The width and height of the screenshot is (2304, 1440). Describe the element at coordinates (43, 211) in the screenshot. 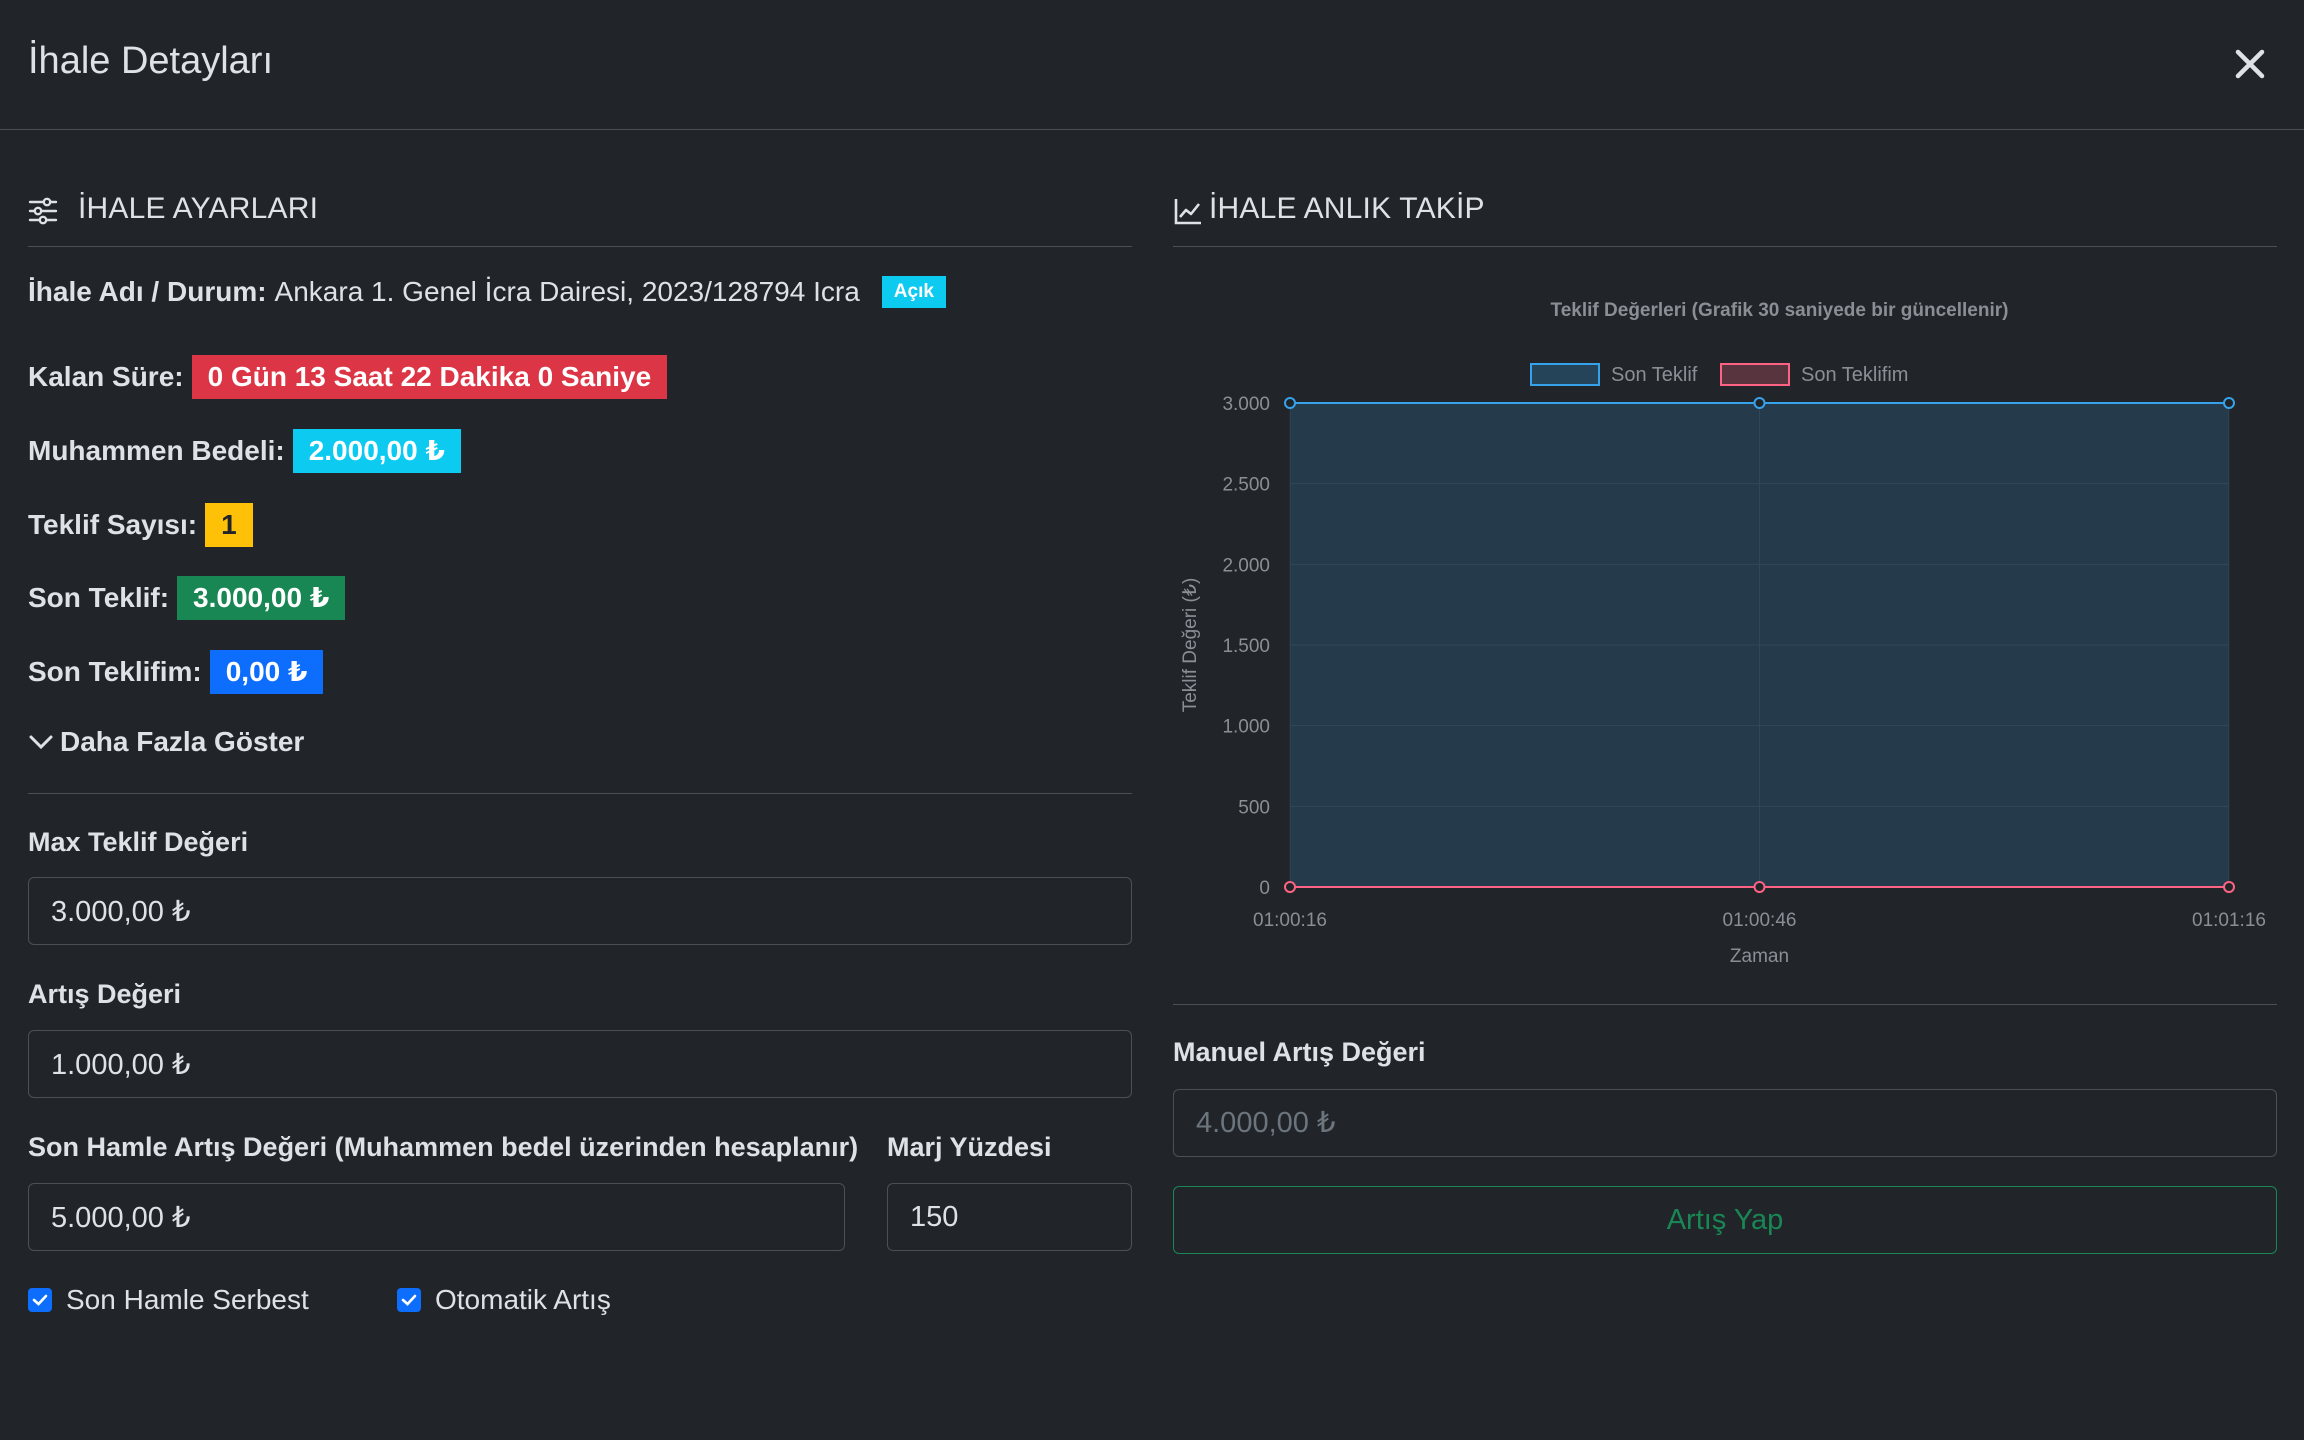

I see `sliders-icon` at that location.